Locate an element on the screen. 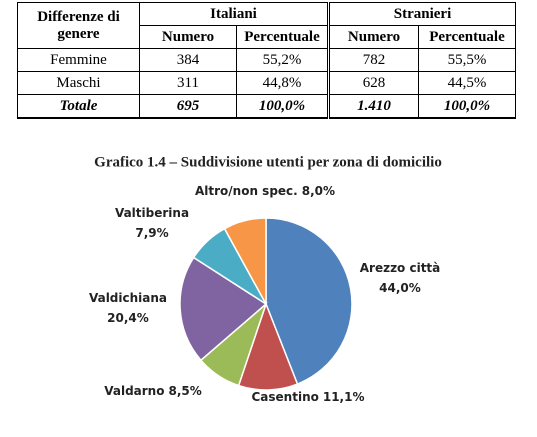  cell: 44,5% is located at coordinates (467, 83).